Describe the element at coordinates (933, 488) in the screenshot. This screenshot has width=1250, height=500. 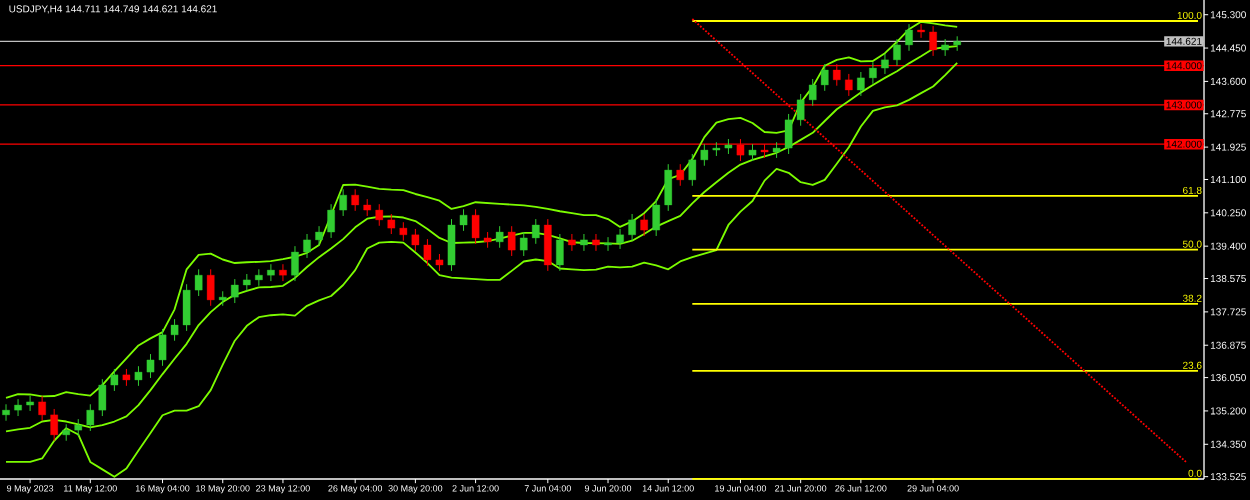
I see `x-tick-label: 29 Jun 04:00` at that location.